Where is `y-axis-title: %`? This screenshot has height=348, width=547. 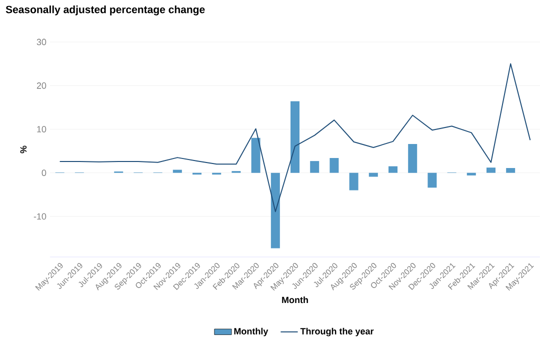 y-axis-title: % is located at coordinates (23, 150).